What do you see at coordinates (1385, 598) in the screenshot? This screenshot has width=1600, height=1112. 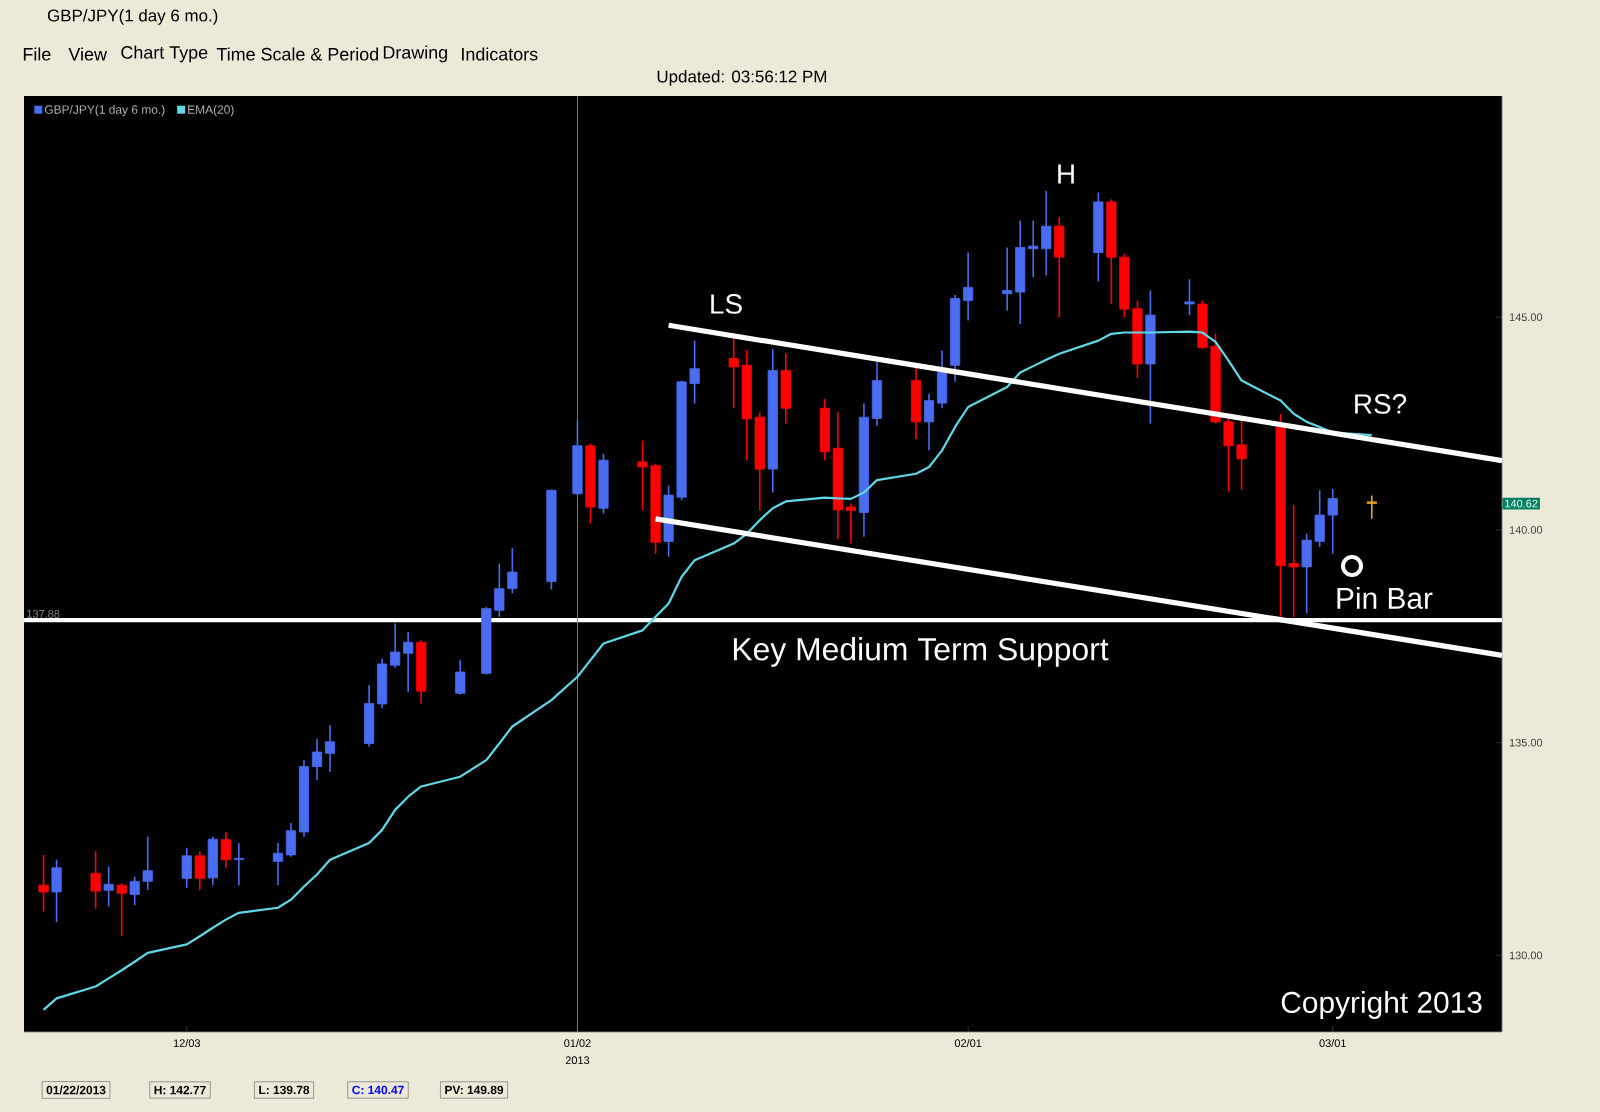 I see `annotation: Pin Bar` at bounding box center [1385, 598].